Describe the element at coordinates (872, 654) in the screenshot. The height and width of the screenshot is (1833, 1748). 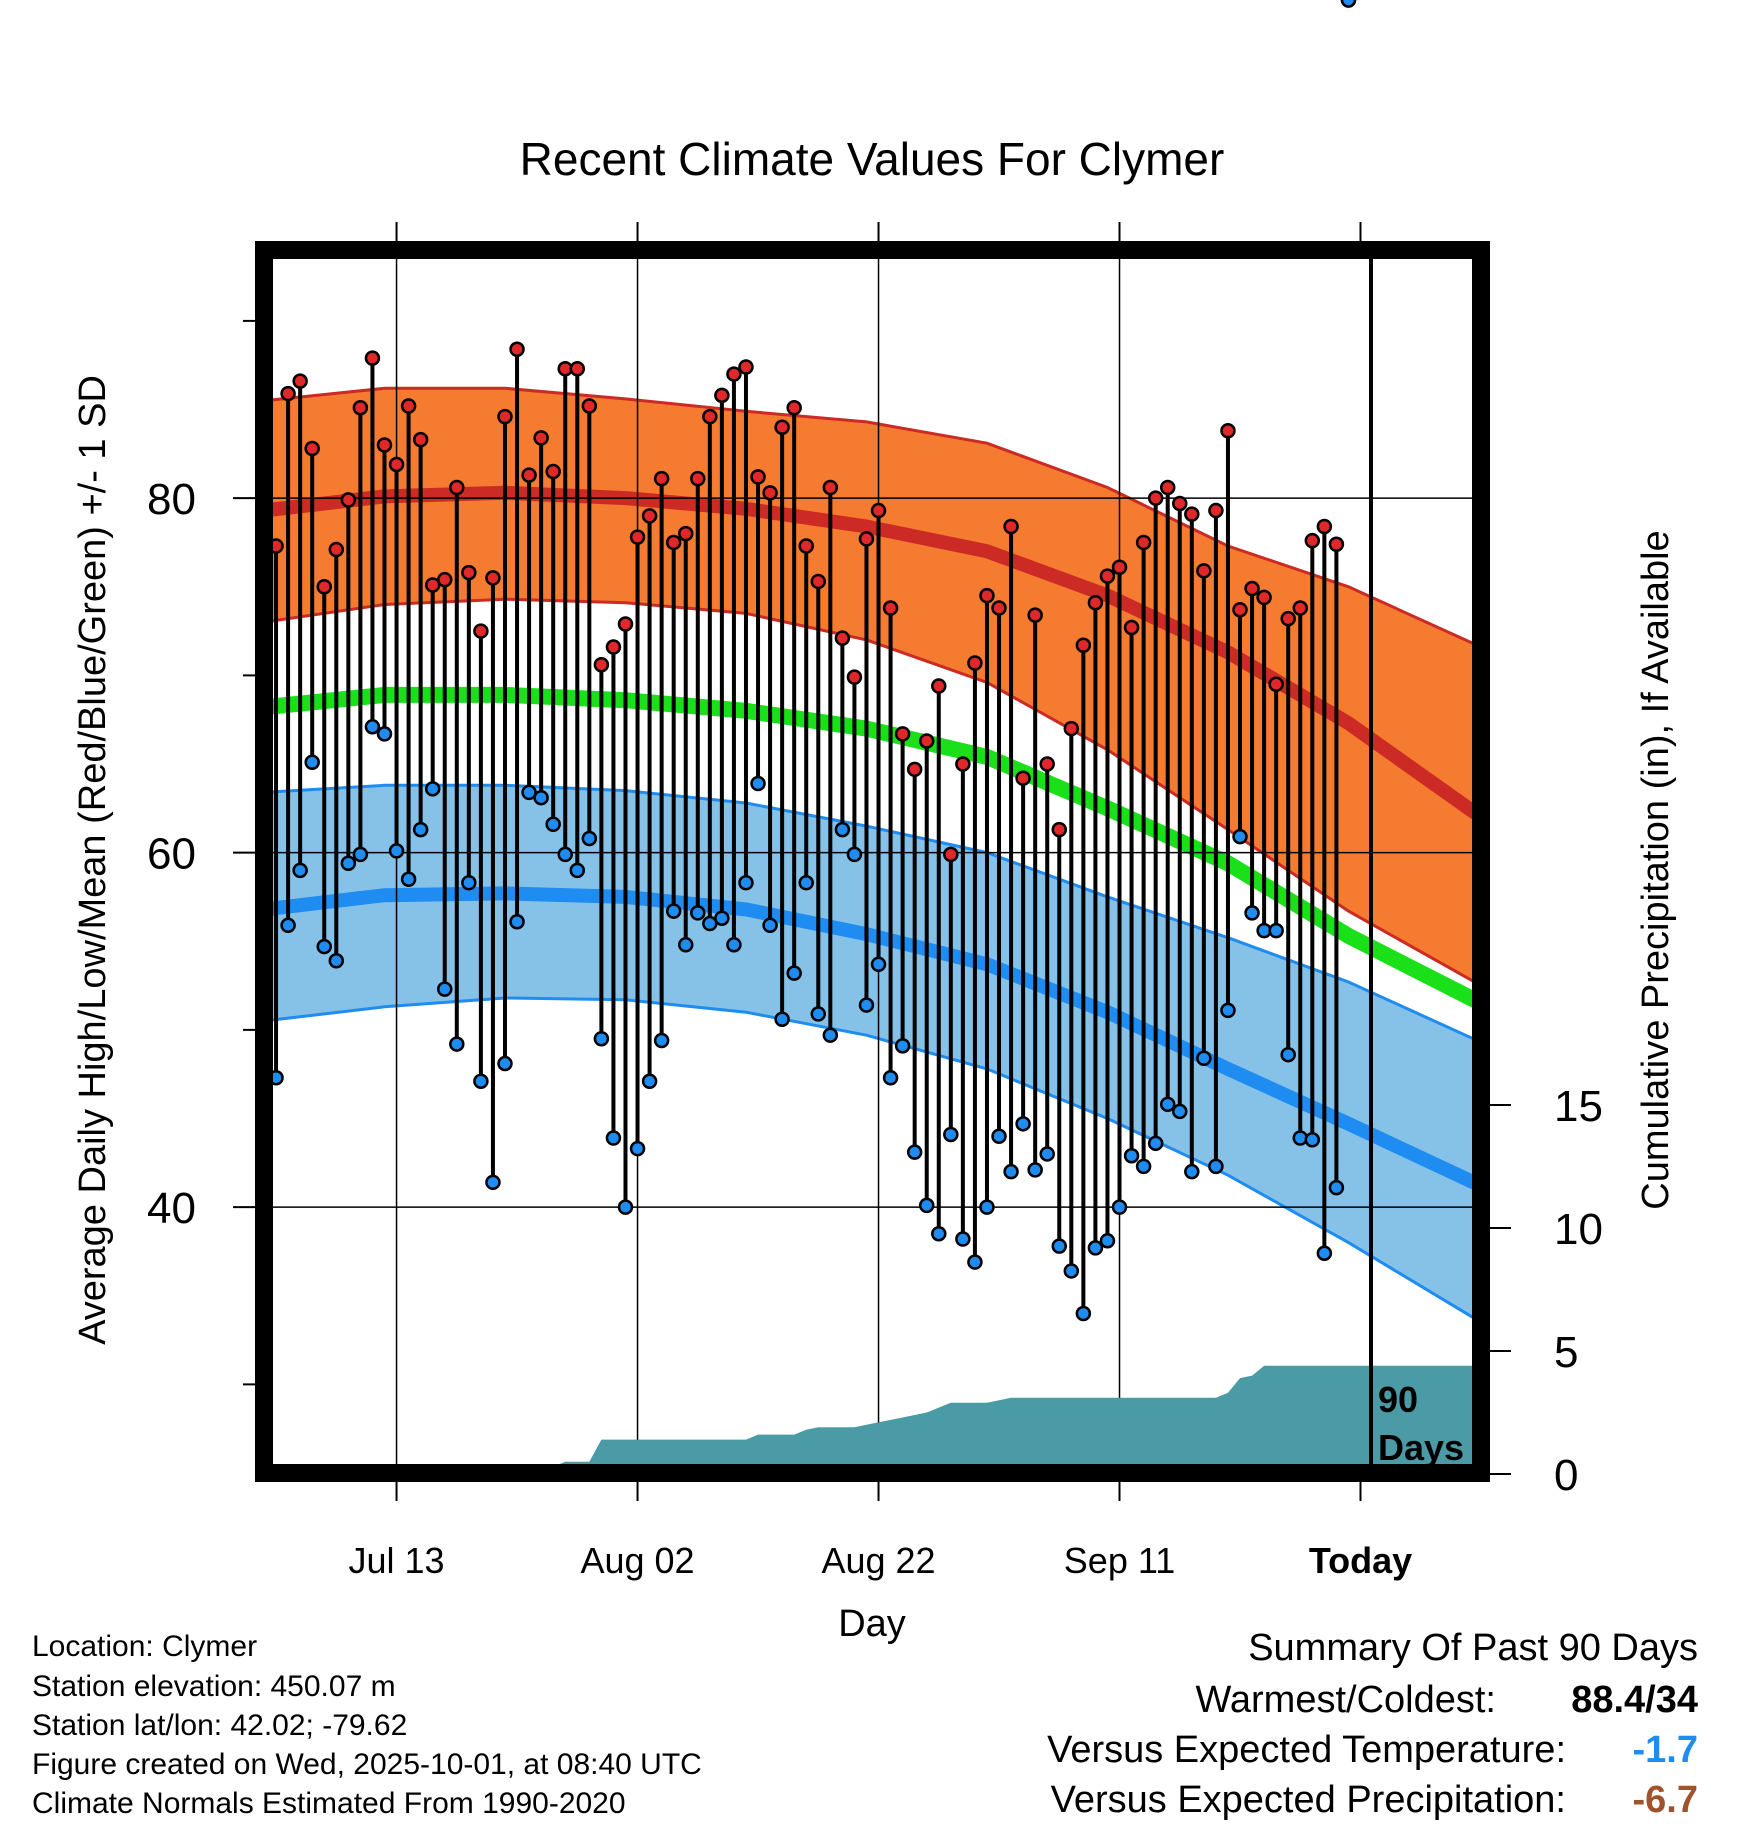
I see `normal-high-line` at that location.